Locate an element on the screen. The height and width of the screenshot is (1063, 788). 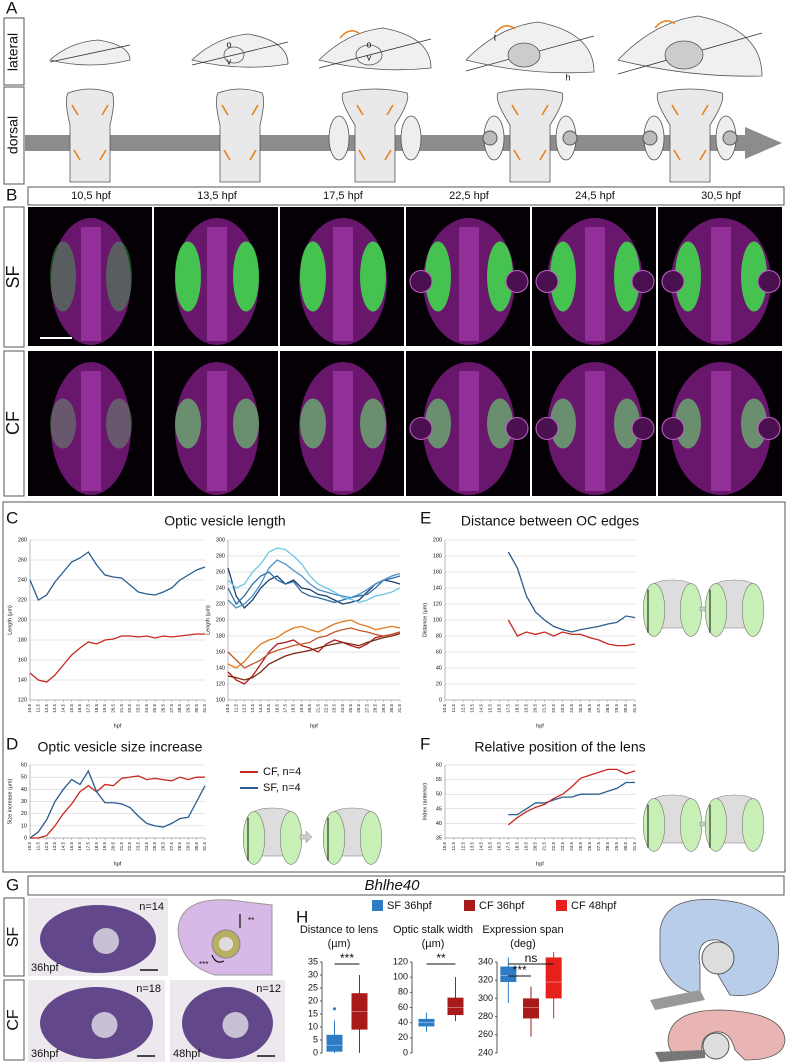
annotation: v is located at coordinates (229, 61).